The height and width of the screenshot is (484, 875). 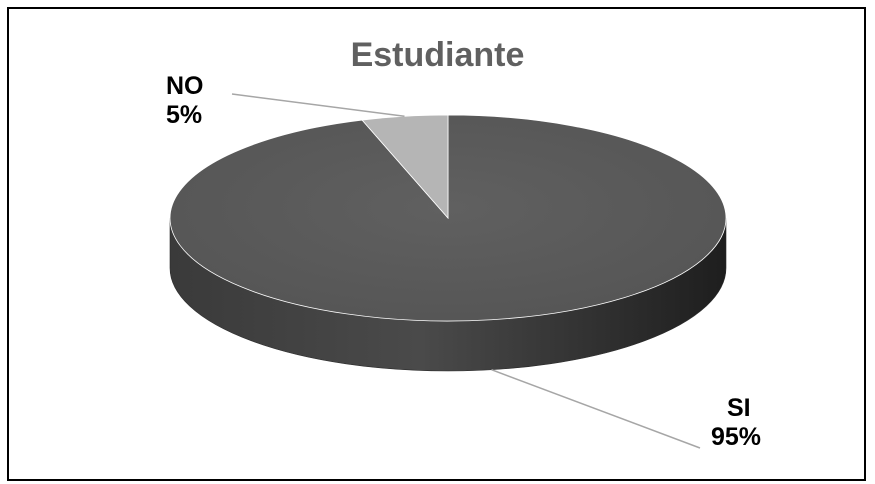 I want to click on leader-line-si, so click(x=596, y=409).